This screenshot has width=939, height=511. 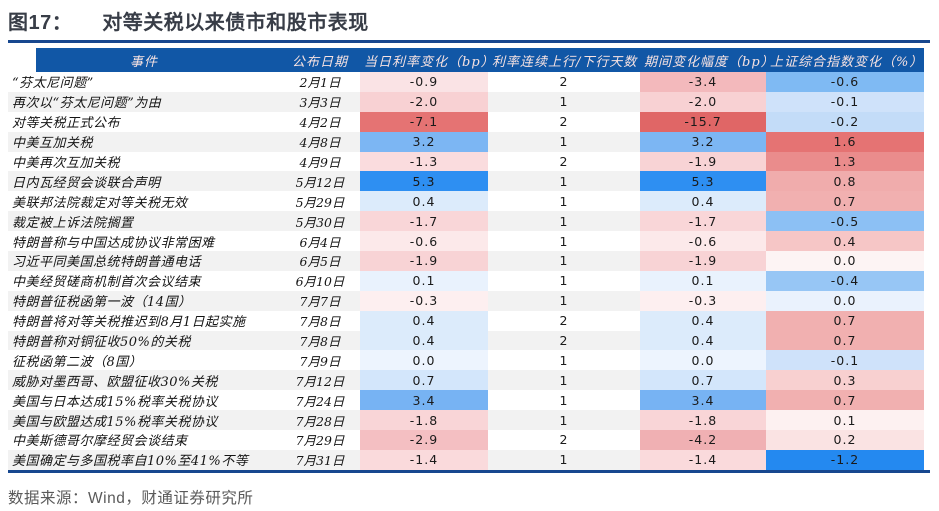 What do you see at coordinates (424, 161) in the screenshot?
I see `daily-rate-change-cell: -1.3` at bounding box center [424, 161].